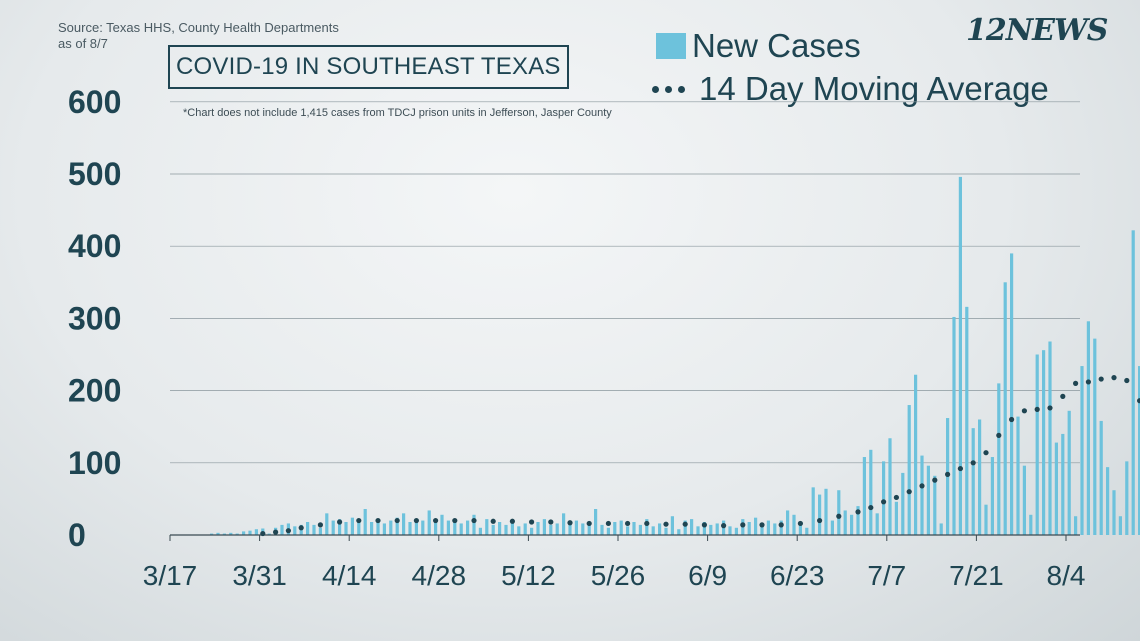 Image resolution: width=1140 pixels, height=641 pixels. What do you see at coordinates (94, 246) in the screenshot?
I see `y-tick-label: 400` at bounding box center [94, 246].